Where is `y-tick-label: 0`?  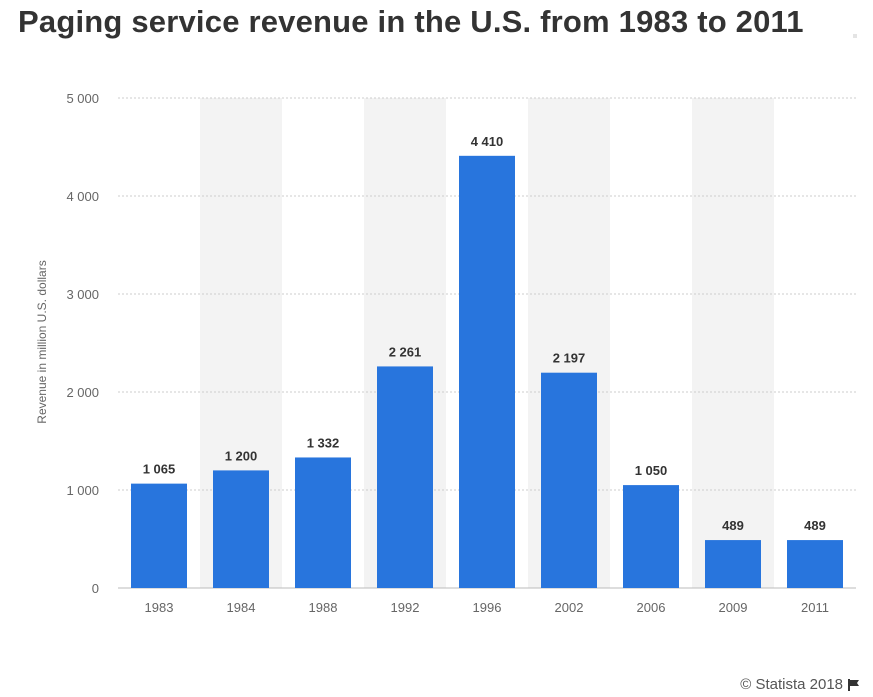 y-tick-label: 0 is located at coordinates (95, 588).